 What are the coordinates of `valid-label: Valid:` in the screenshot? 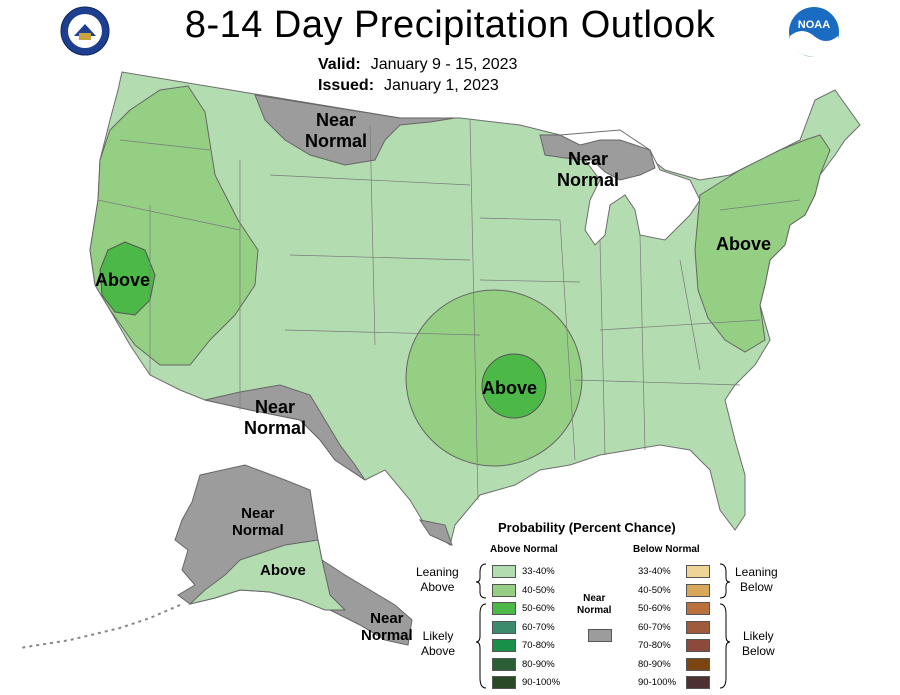 It's located at (339, 64).